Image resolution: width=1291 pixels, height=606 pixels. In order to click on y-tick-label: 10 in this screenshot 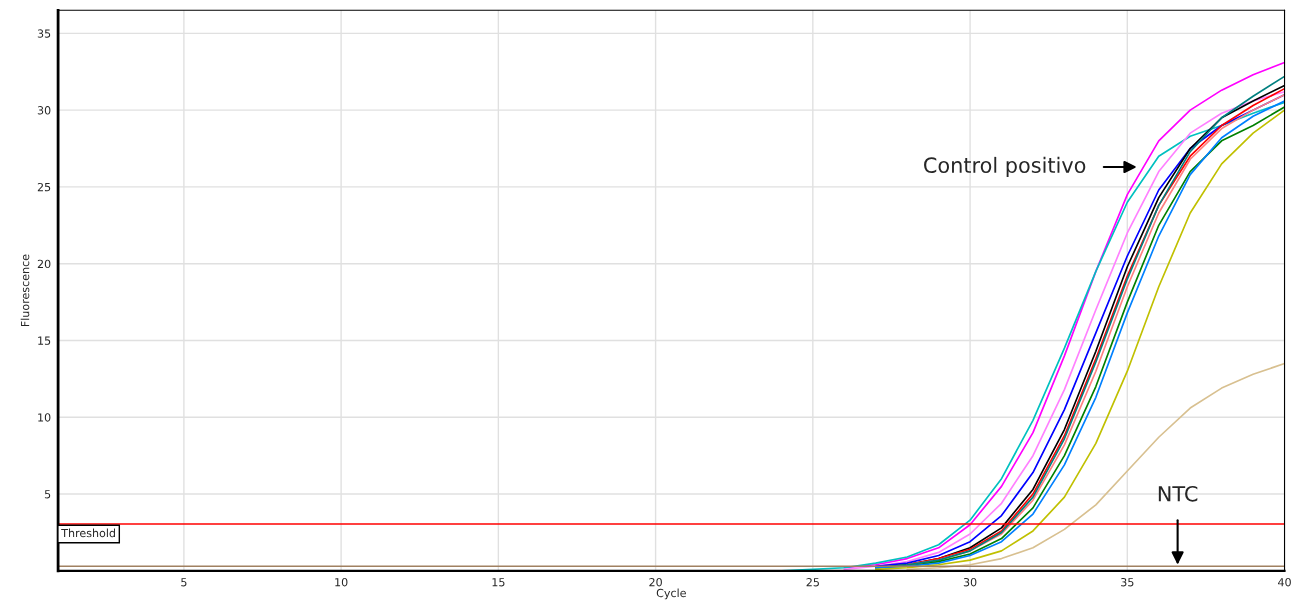, I will do `click(44, 417)`.